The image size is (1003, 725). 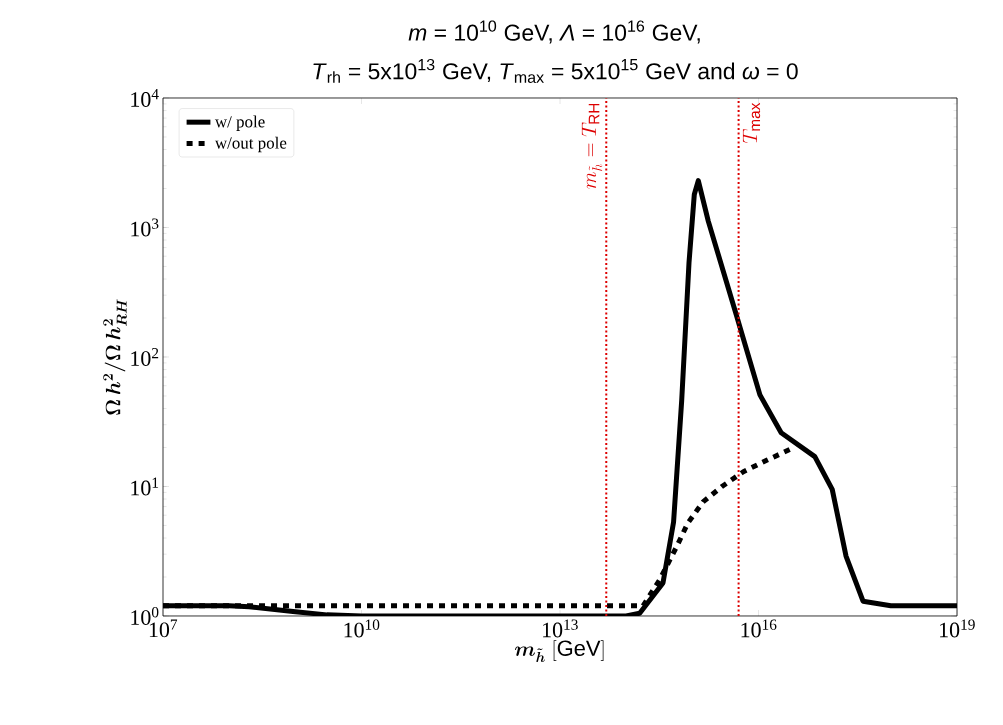 What do you see at coordinates (115, 357) in the screenshot?
I see `y-axis-title: $\boldsymbol{\Omega\, h^2/\Omega\, h^2_{RH}}$` at bounding box center [115, 357].